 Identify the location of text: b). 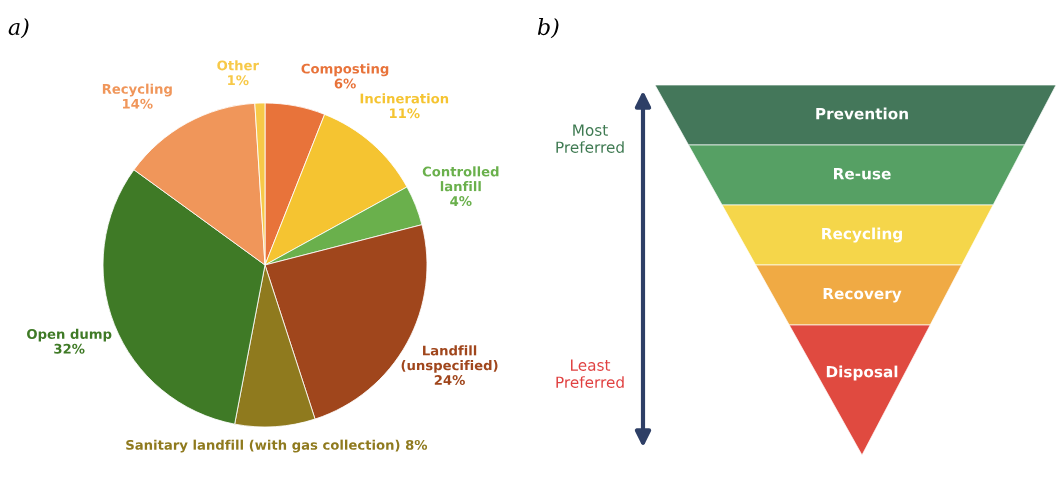
(548, 28).